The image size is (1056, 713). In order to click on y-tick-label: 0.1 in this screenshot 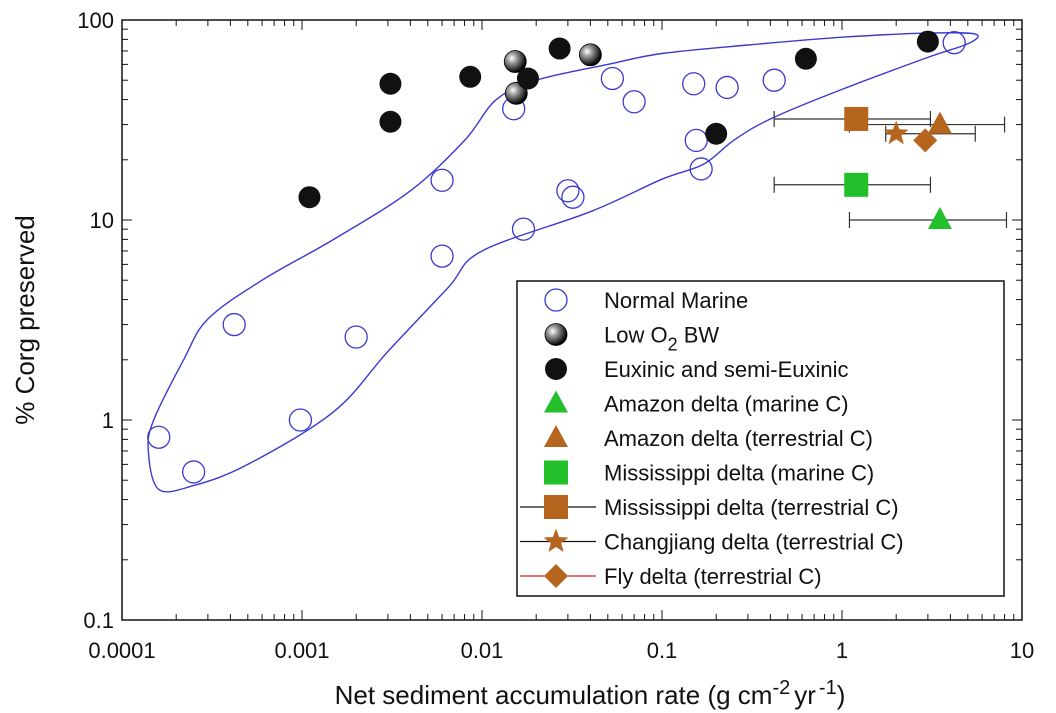, I will do `click(98, 620)`.